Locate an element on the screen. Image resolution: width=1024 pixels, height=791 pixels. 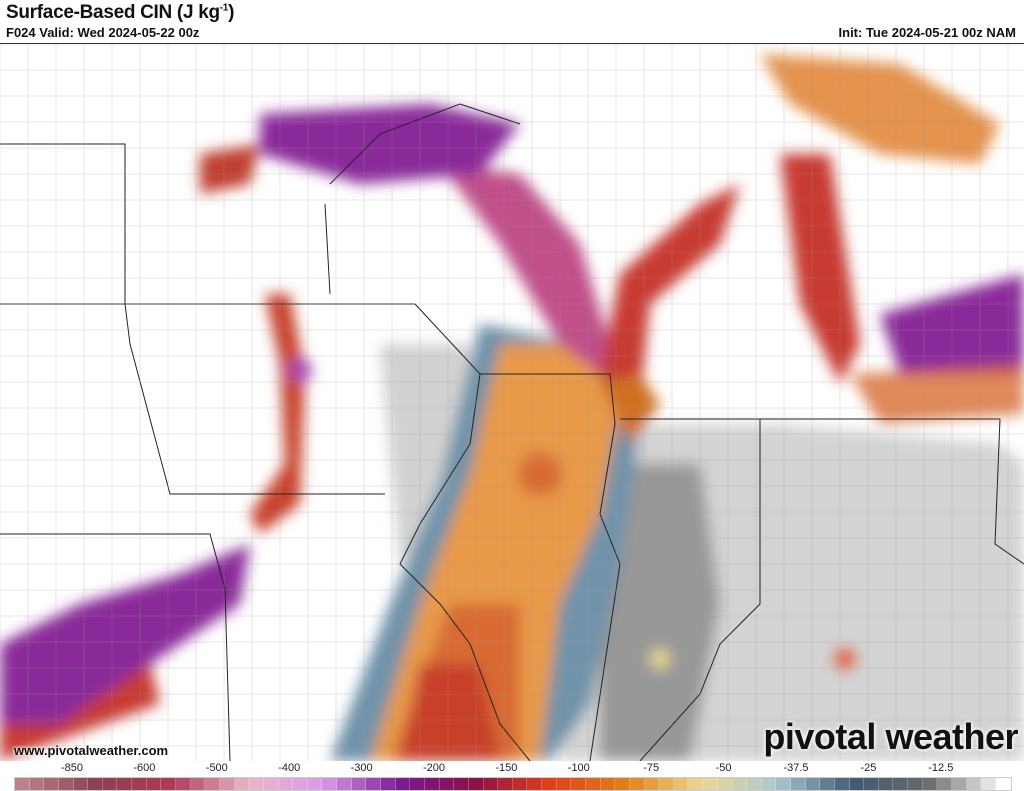
title-end: ) is located at coordinates (231, 12).